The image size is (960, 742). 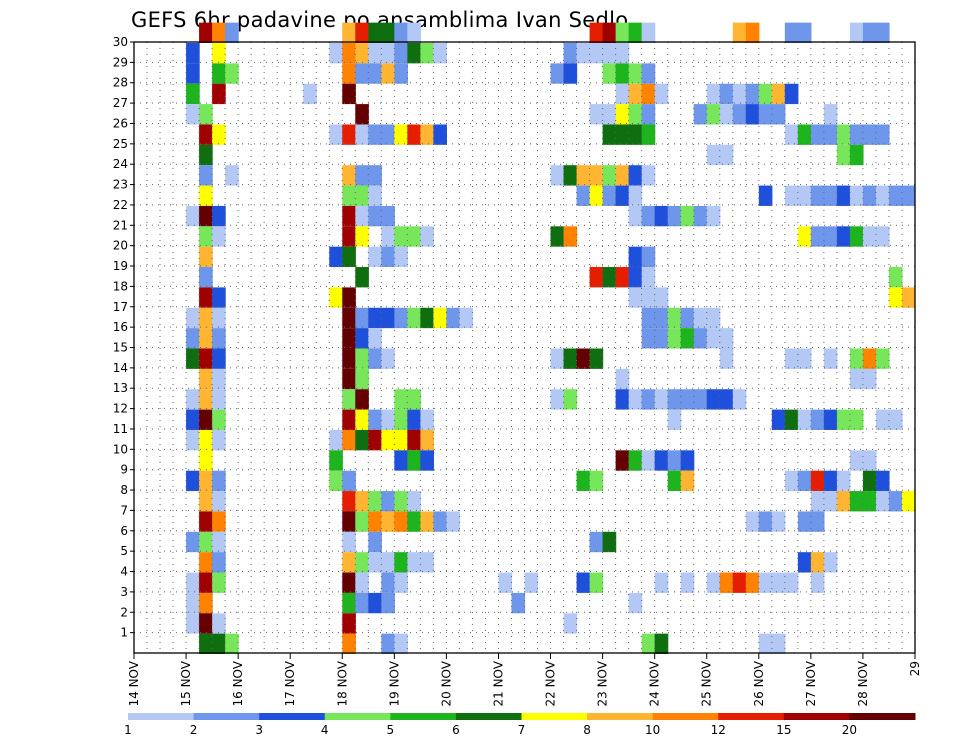 What do you see at coordinates (120, 225) in the screenshot?
I see `y-tick-label: 21` at bounding box center [120, 225].